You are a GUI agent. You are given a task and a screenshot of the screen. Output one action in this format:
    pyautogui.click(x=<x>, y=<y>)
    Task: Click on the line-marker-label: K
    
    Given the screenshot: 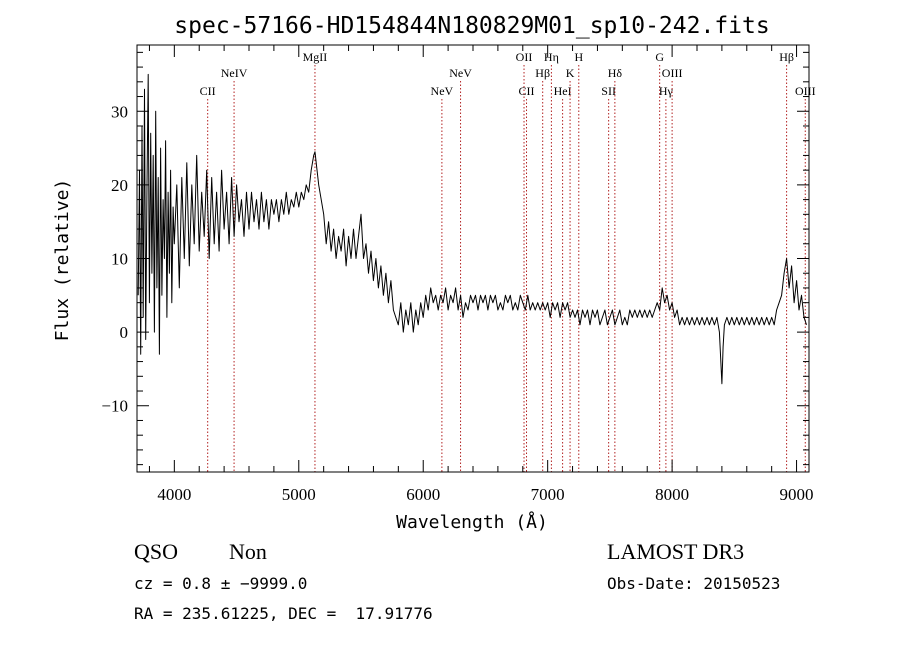 What is the action you would take?
    pyautogui.click(x=570, y=73)
    